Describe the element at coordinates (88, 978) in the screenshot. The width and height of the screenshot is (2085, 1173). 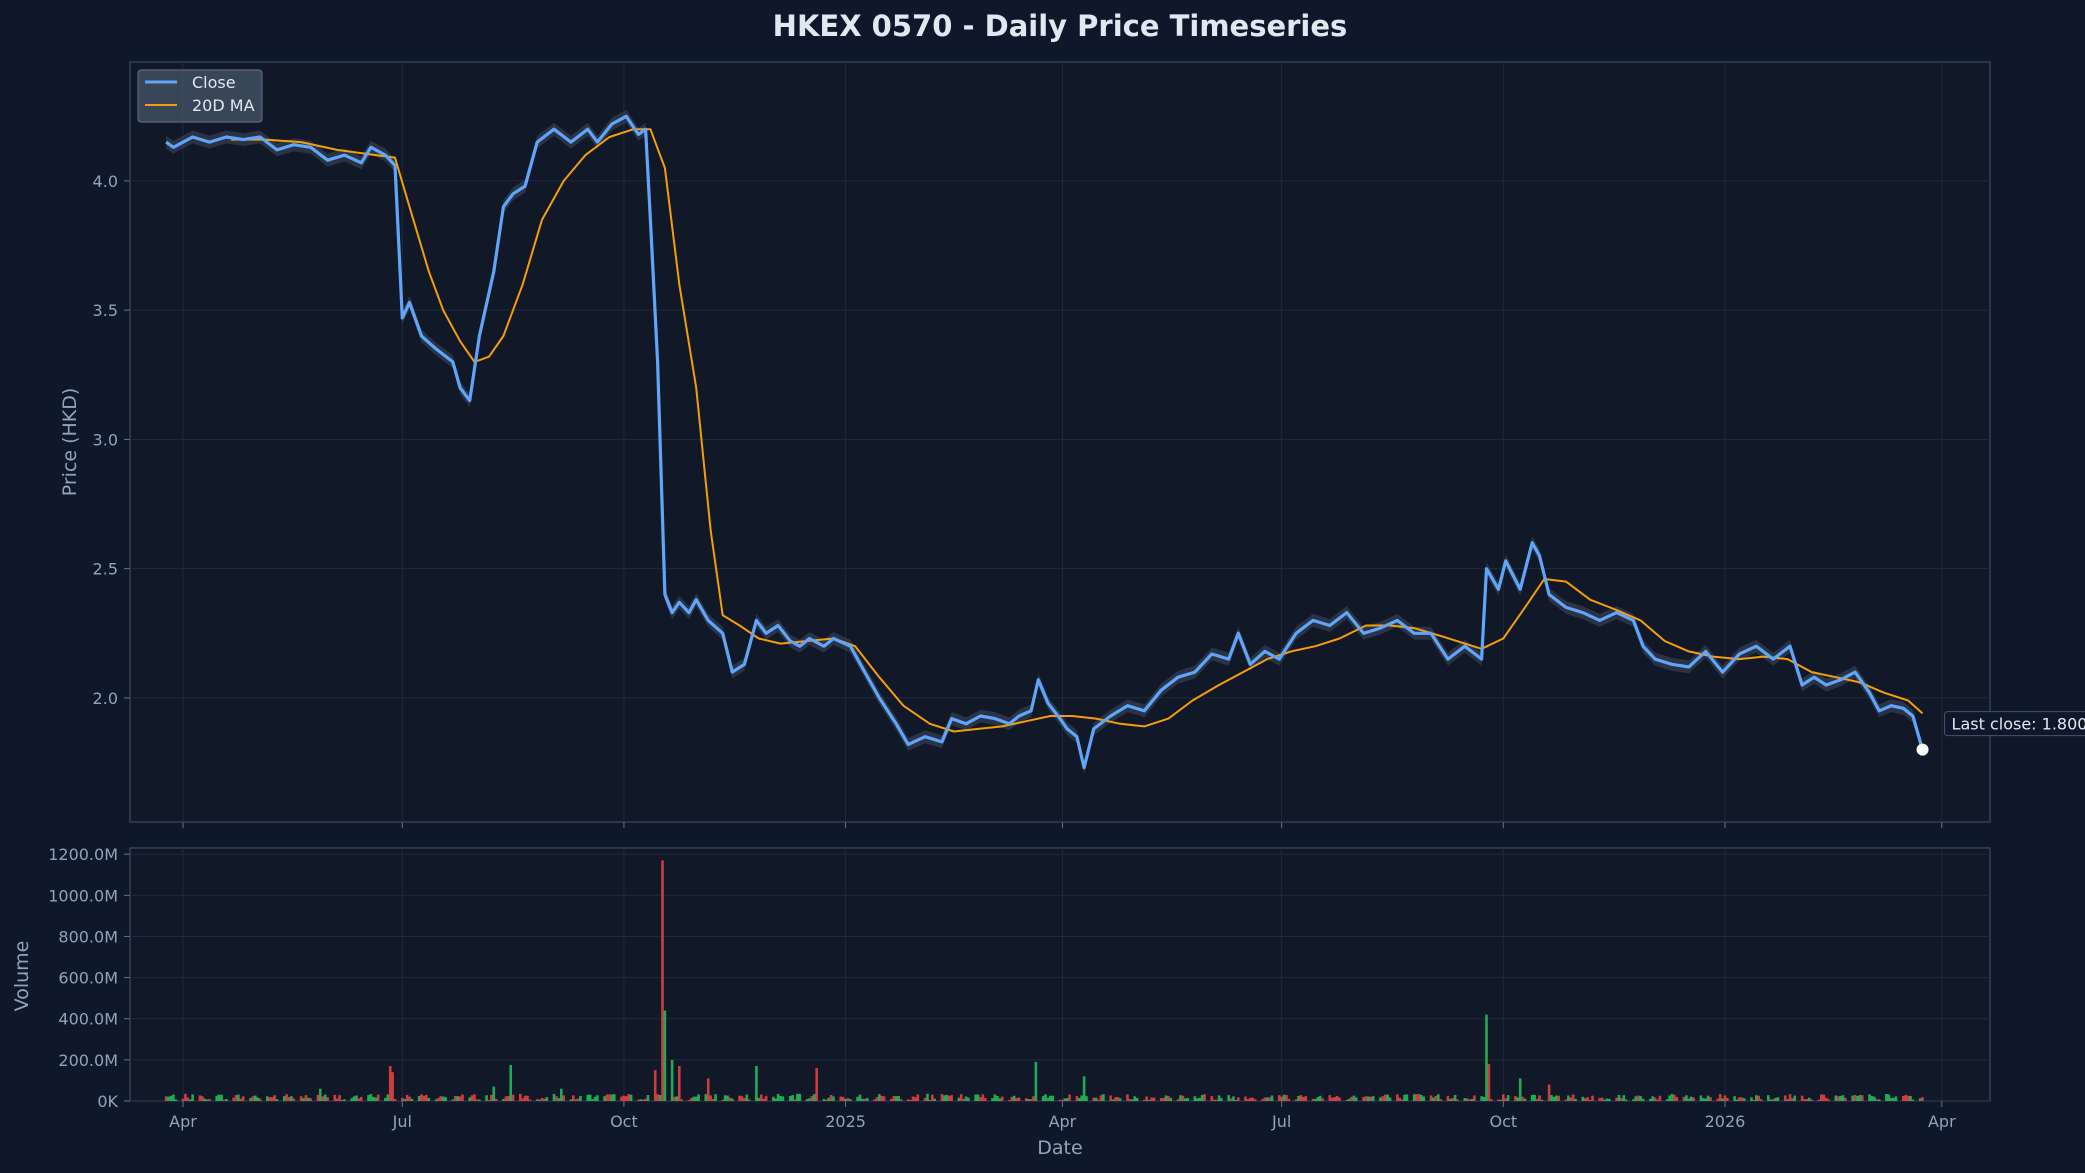
I see `volume-y-tick-label: 600.0M` at that location.